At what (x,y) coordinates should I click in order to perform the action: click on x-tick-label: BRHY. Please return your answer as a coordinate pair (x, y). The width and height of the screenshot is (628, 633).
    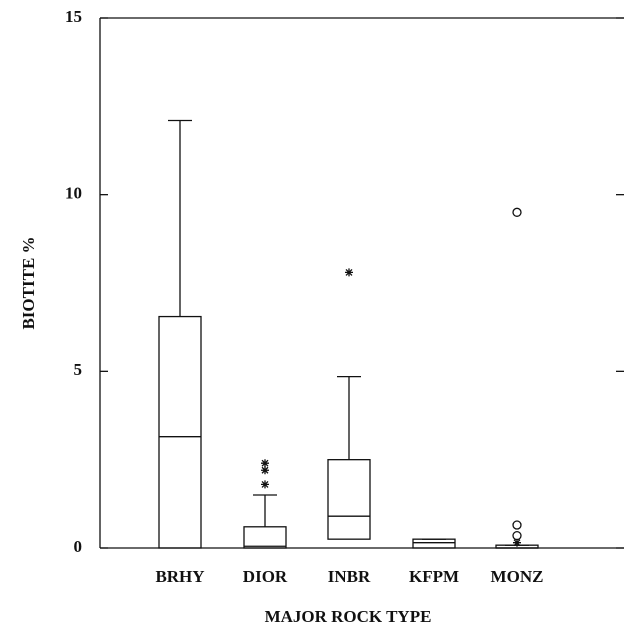
    Looking at the image, I should click on (179, 576).